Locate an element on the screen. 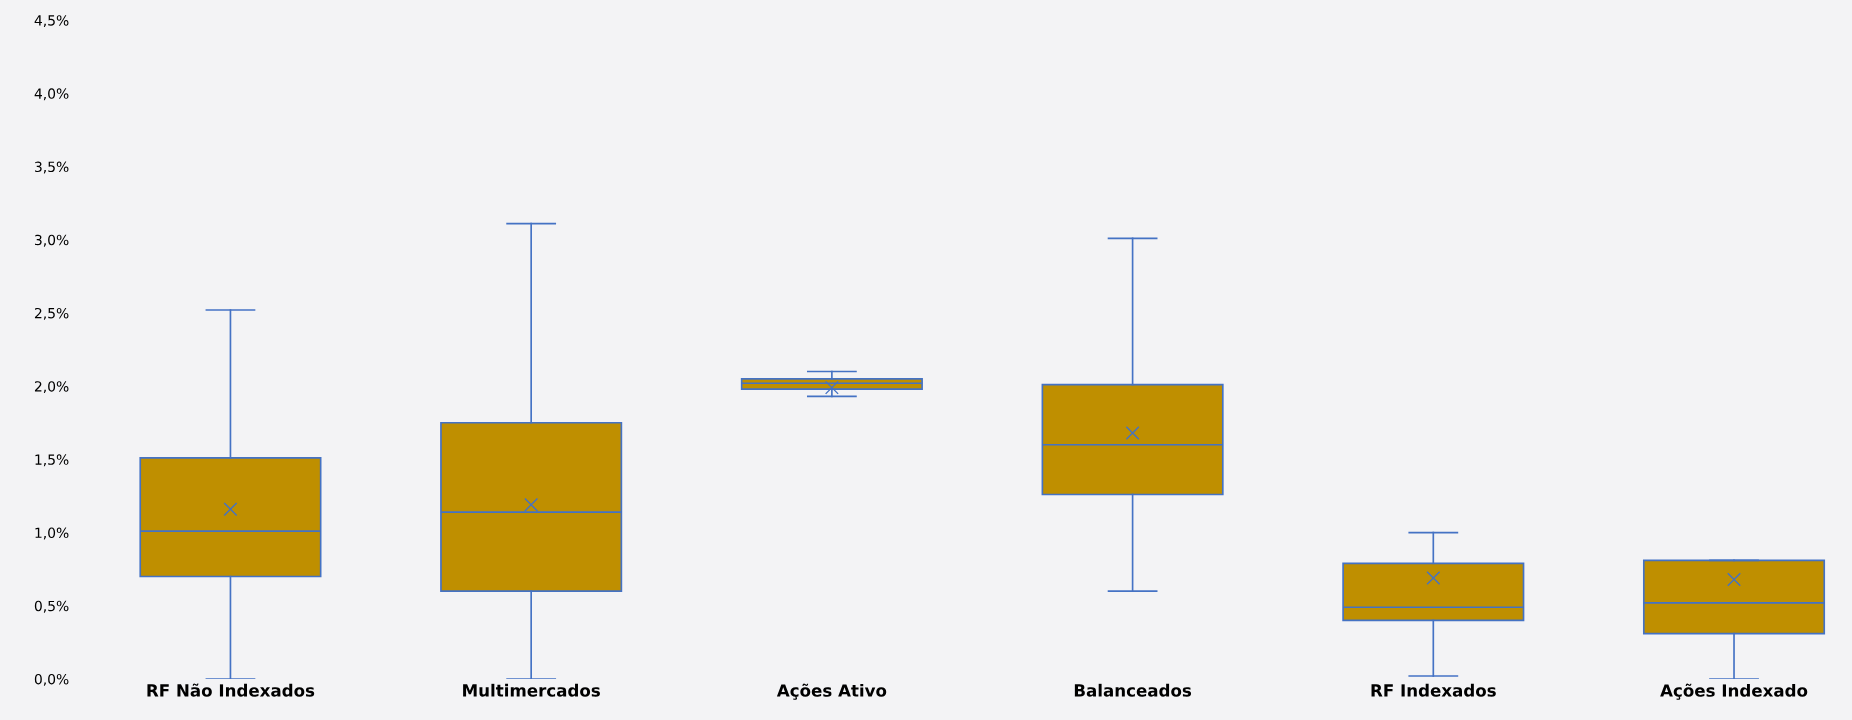  y-tick-label: 3,5% is located at coordinates (51, 167).